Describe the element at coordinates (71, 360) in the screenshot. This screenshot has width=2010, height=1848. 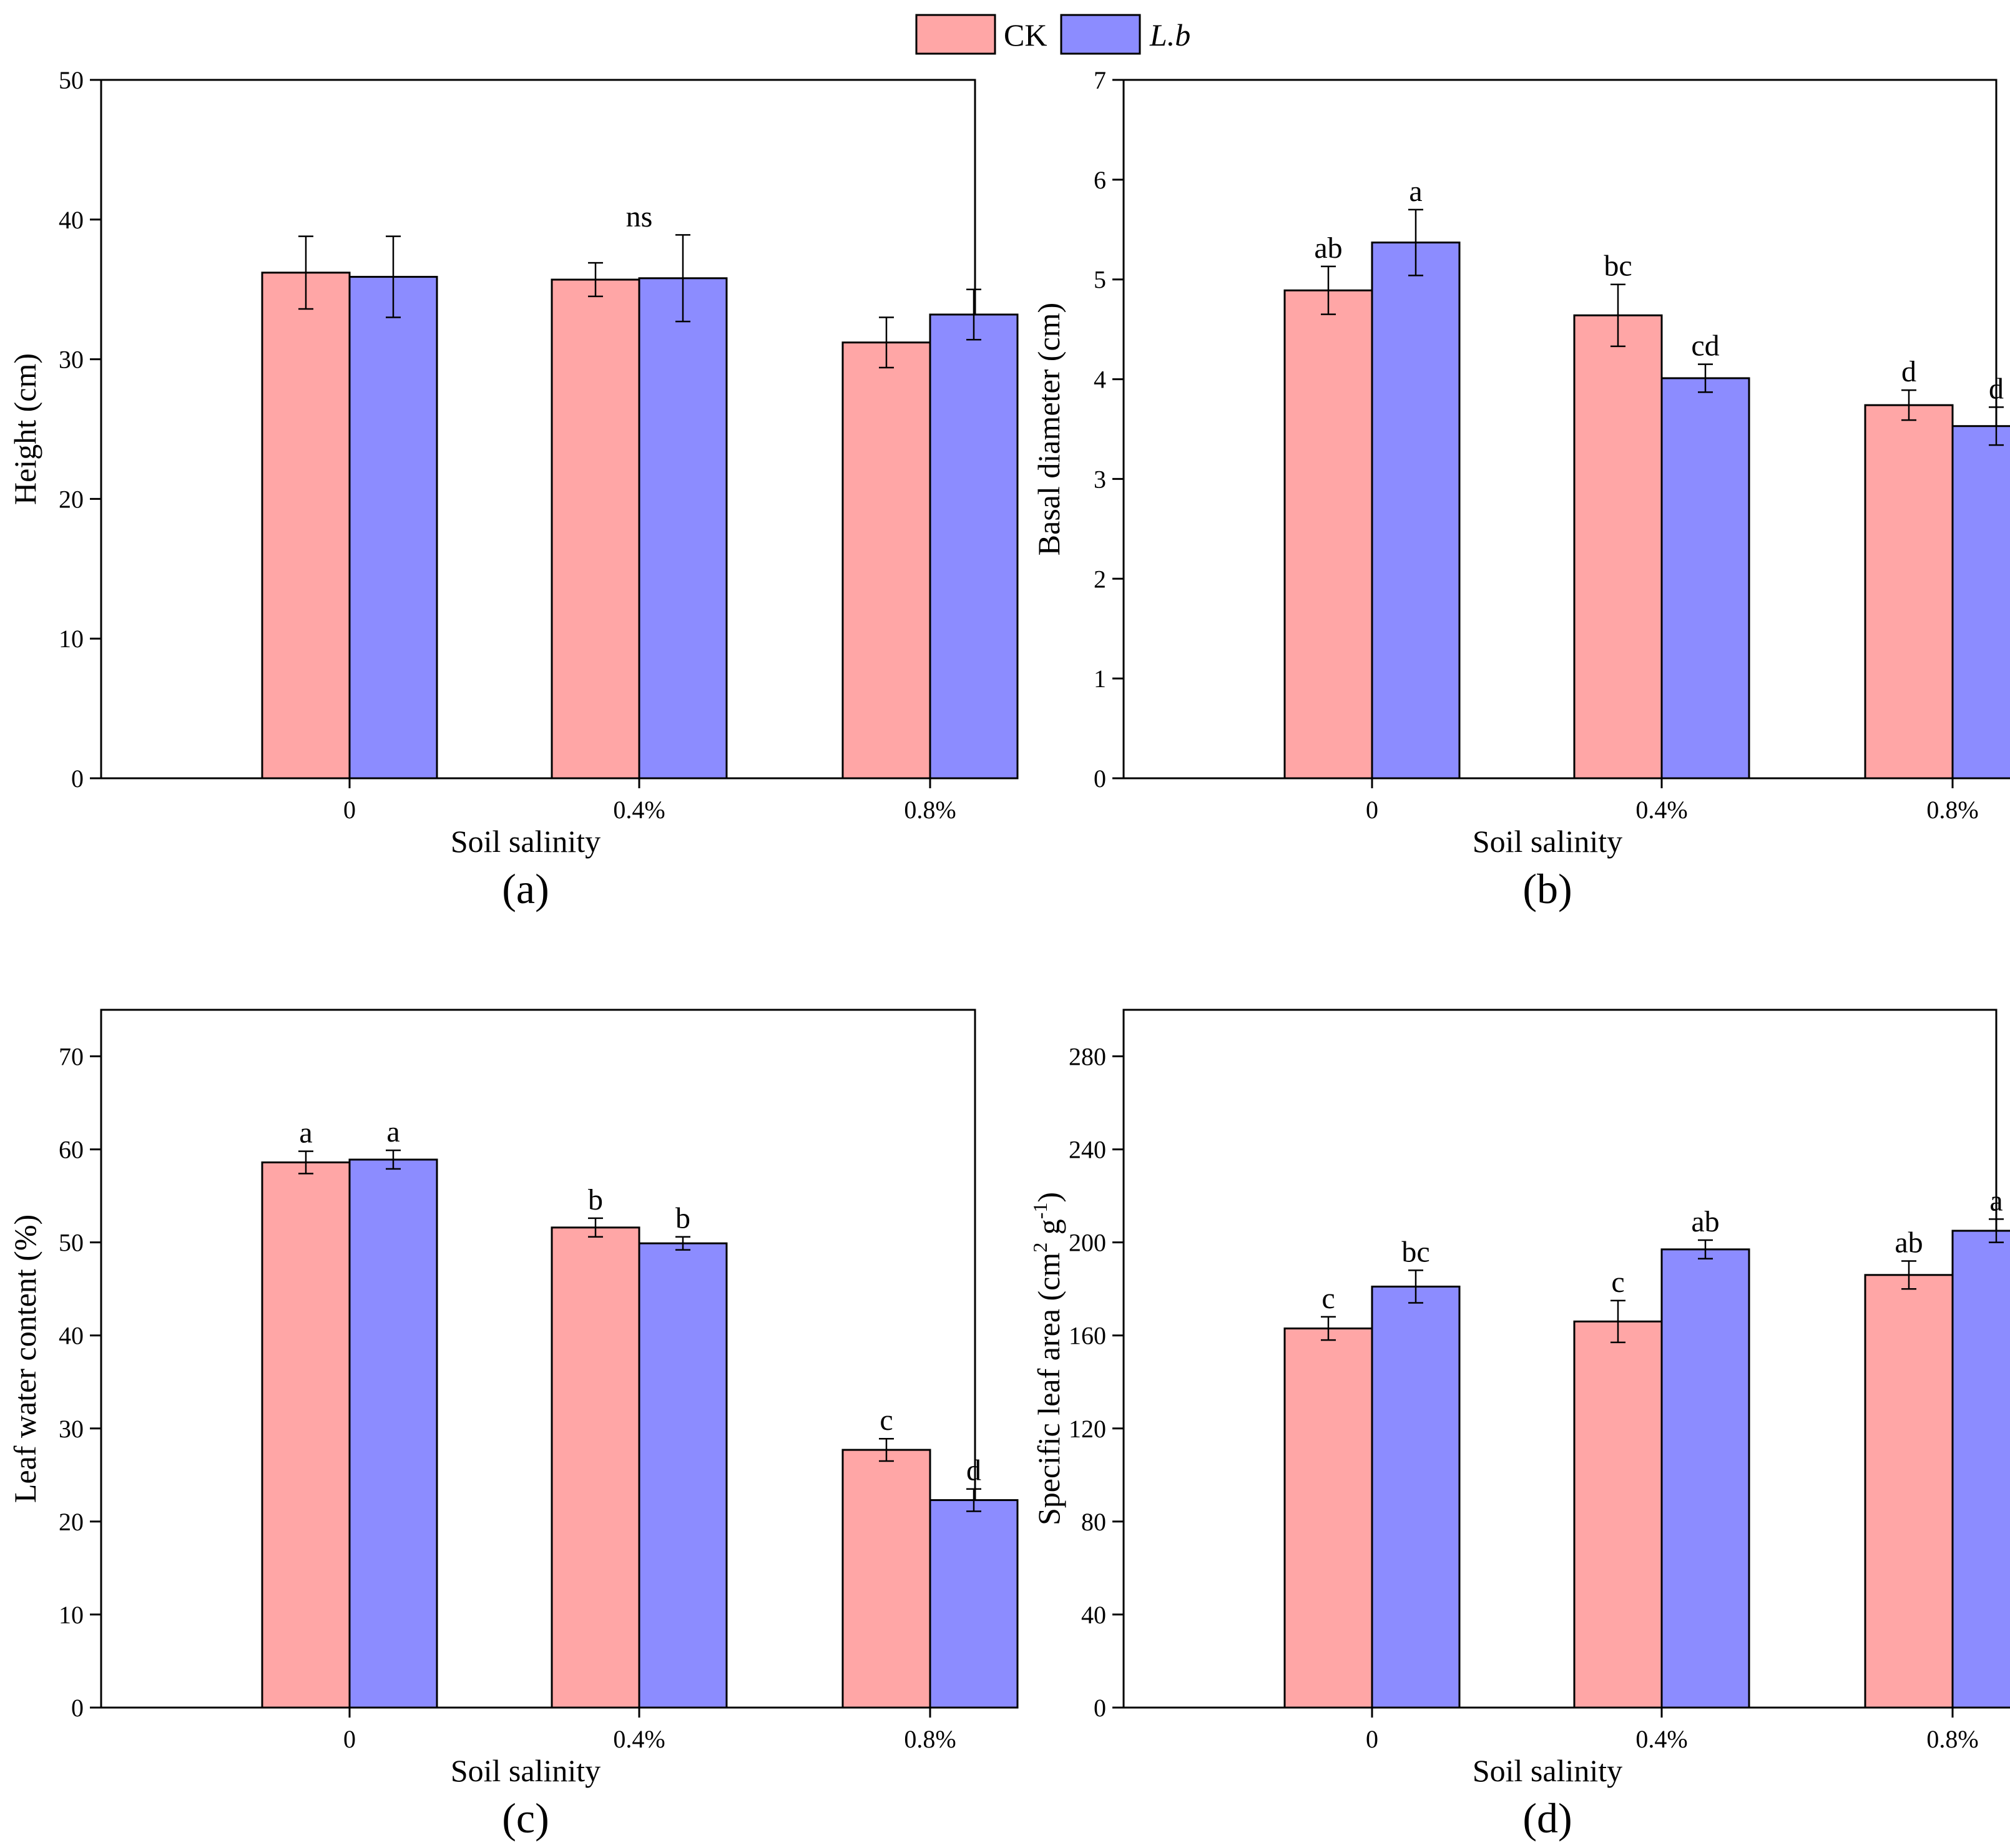
I see `y-tick-label: 30` at that location.